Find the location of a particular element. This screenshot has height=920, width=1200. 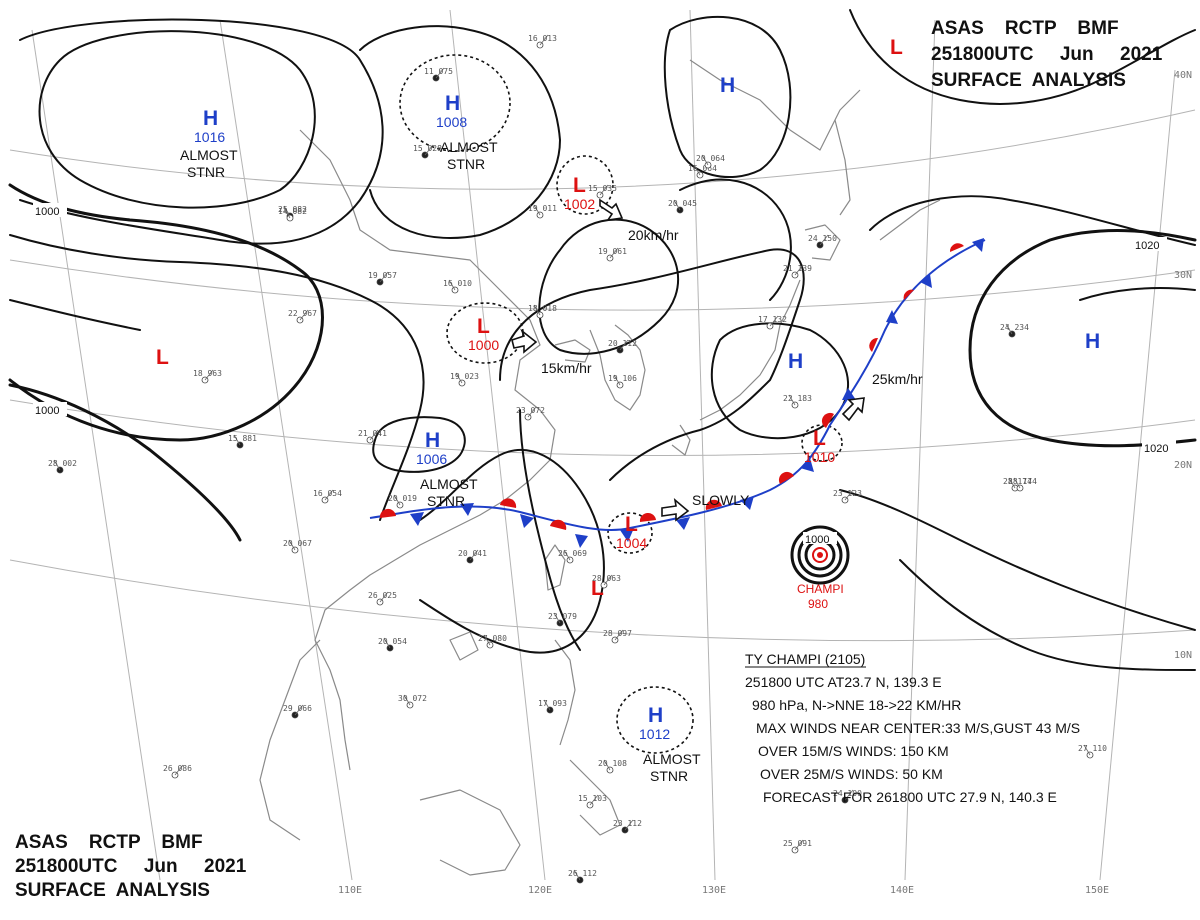

station-plot: 27 110 is located at coordinates (1092, 751).